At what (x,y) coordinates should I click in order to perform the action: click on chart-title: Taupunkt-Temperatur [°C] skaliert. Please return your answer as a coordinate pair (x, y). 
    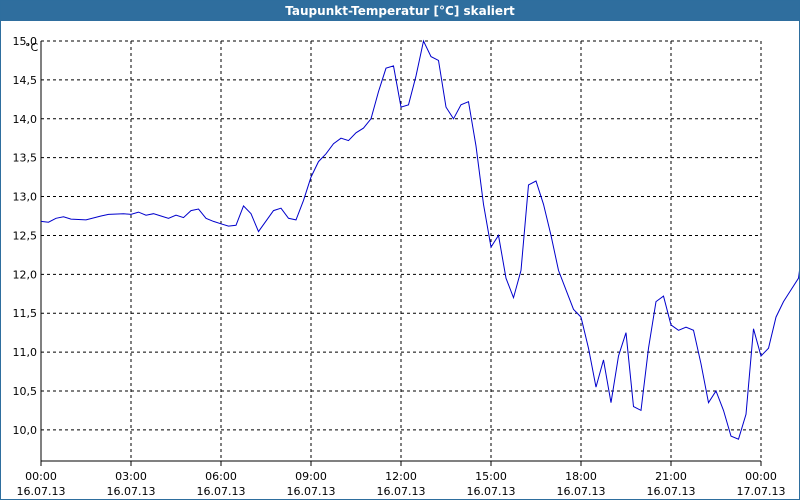
    Looking at the image, I should click on (400, 11).